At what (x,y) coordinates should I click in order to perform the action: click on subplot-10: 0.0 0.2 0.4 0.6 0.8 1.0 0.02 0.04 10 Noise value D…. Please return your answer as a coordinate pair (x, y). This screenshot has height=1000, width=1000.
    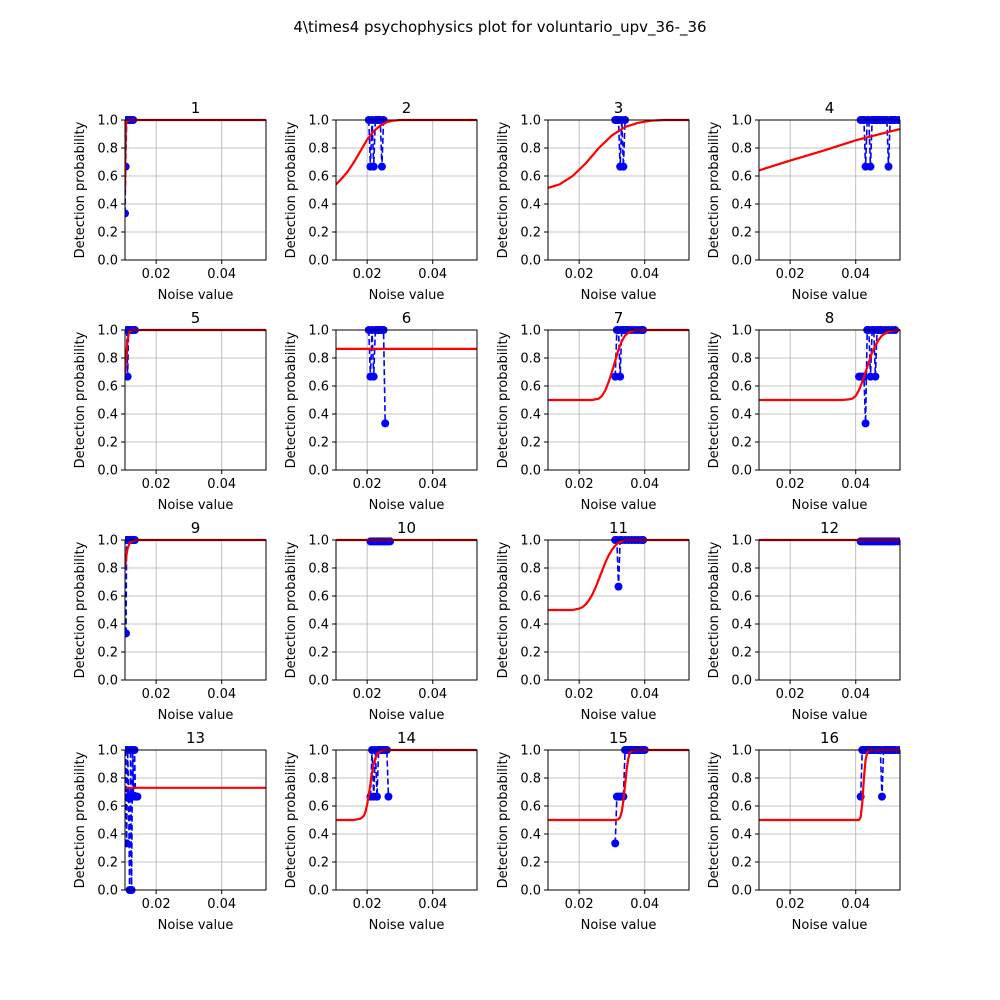
    Looking at the image, I should click on (381, 621).